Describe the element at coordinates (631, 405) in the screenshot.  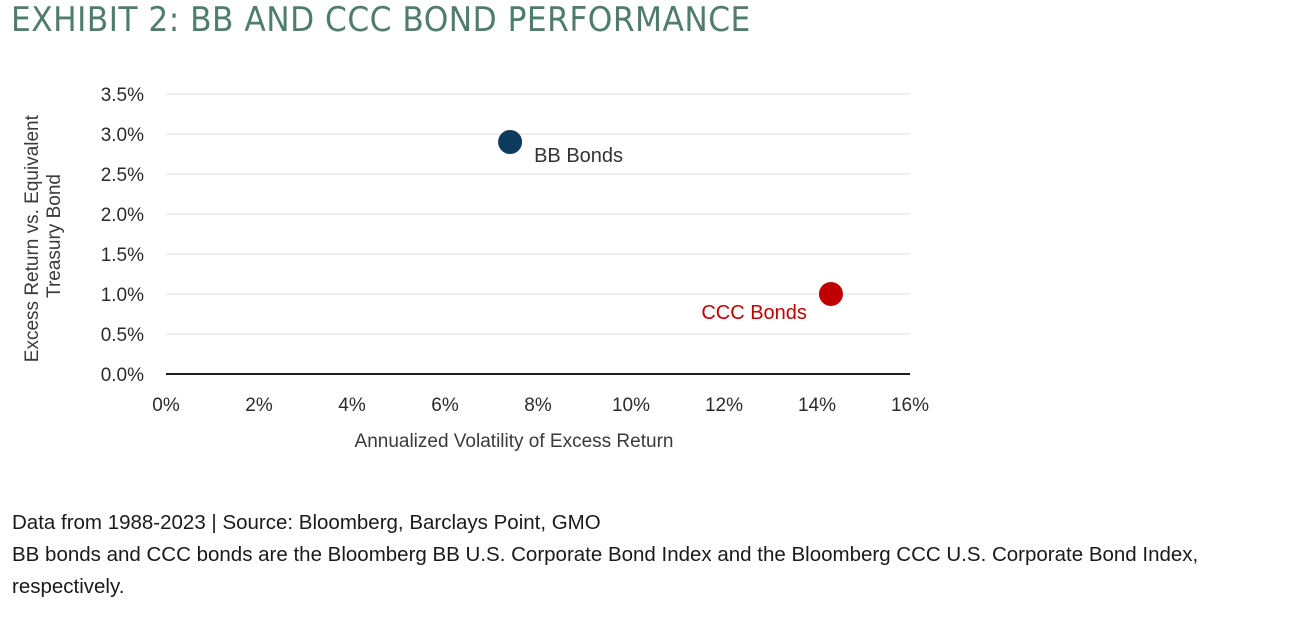
I see `x-tick-label: 10%` at that location.